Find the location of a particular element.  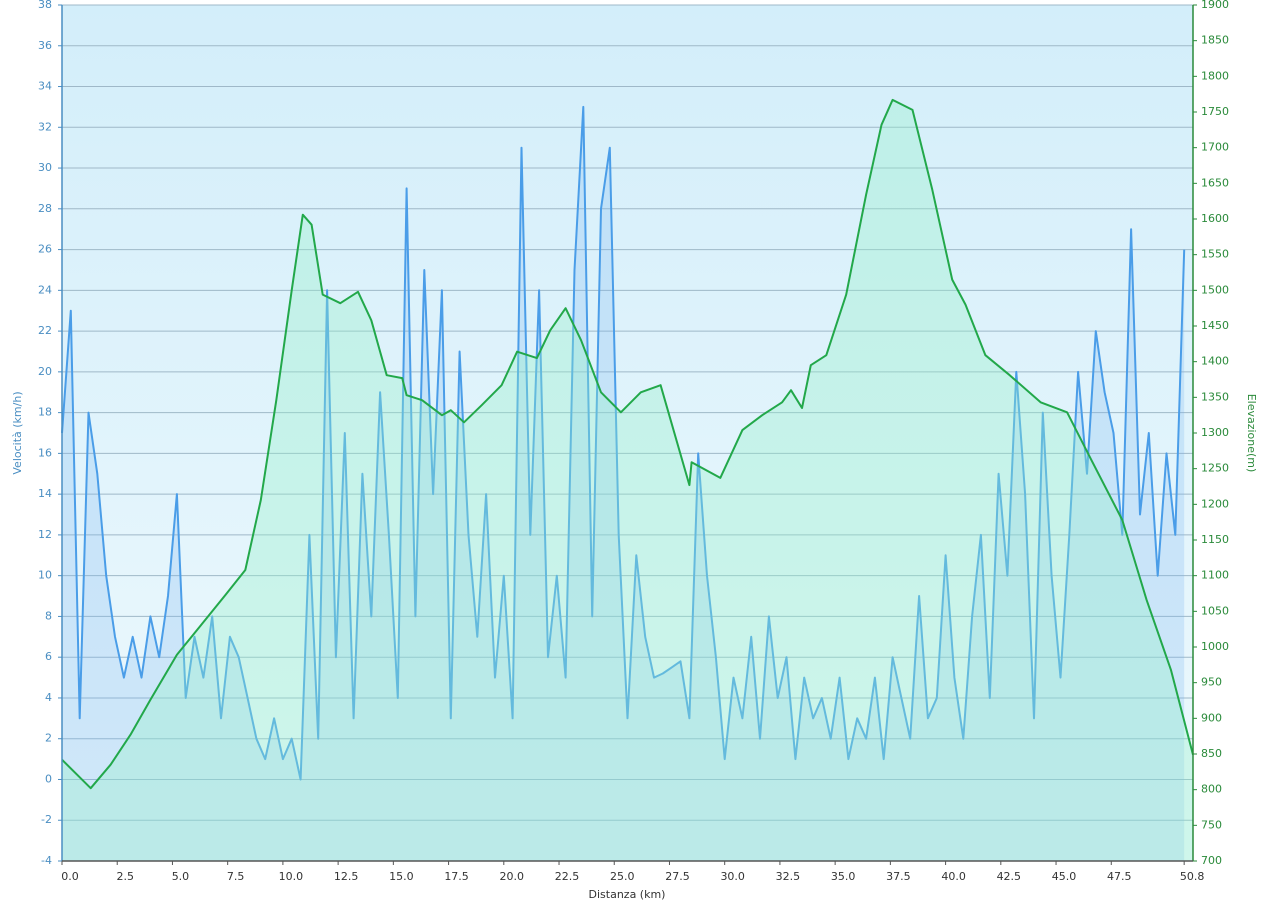

x-tick-label: 12.5 is located at coordinates (346, 876).